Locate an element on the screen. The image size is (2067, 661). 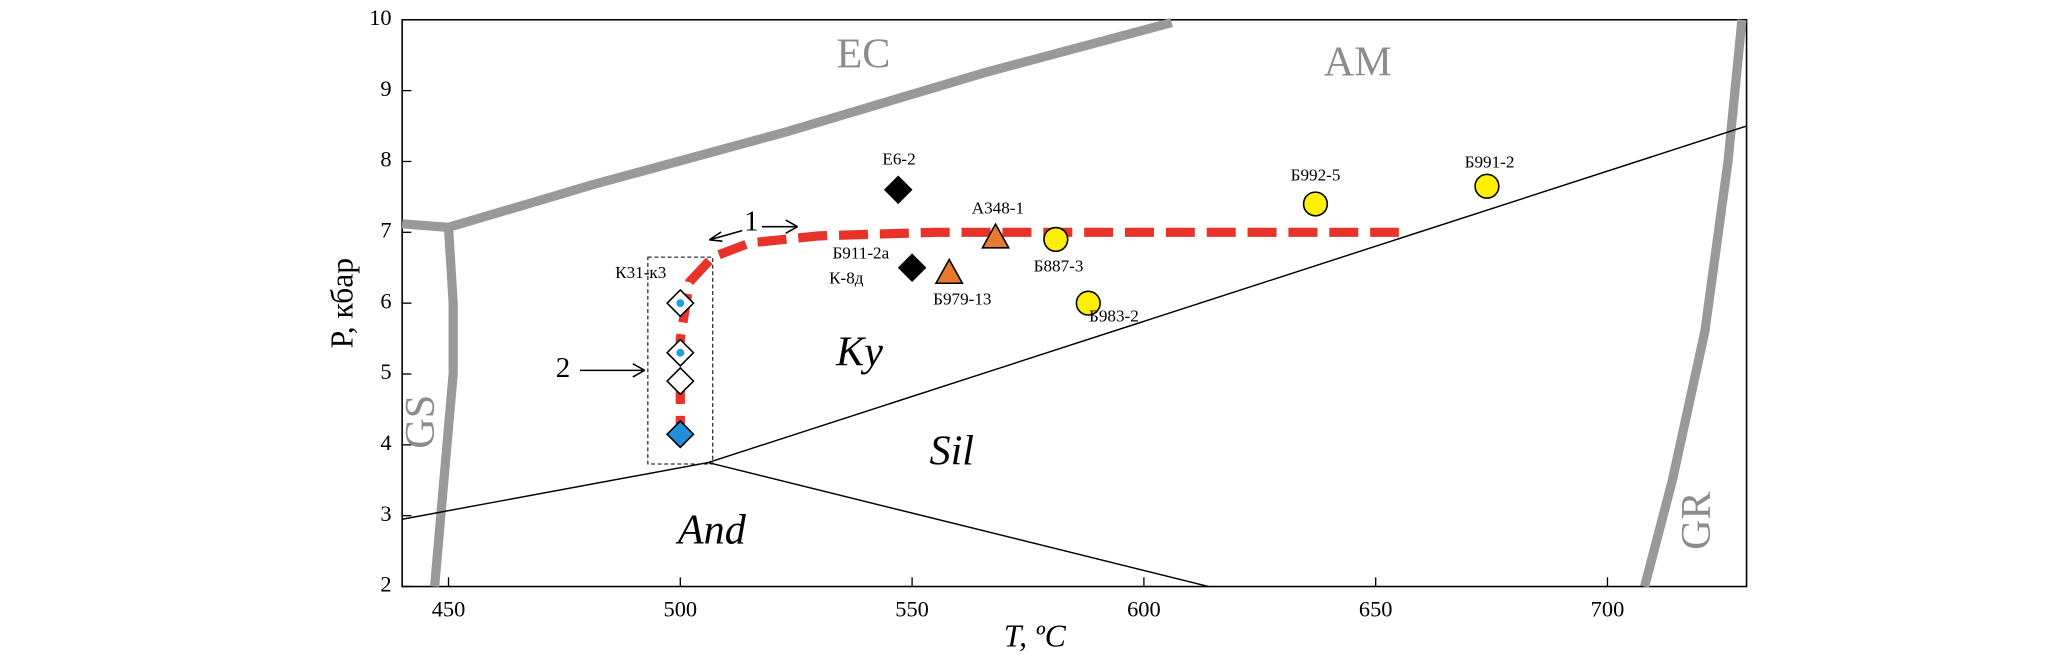
y-tick-label: 3 is located at coordinates (385, 513).